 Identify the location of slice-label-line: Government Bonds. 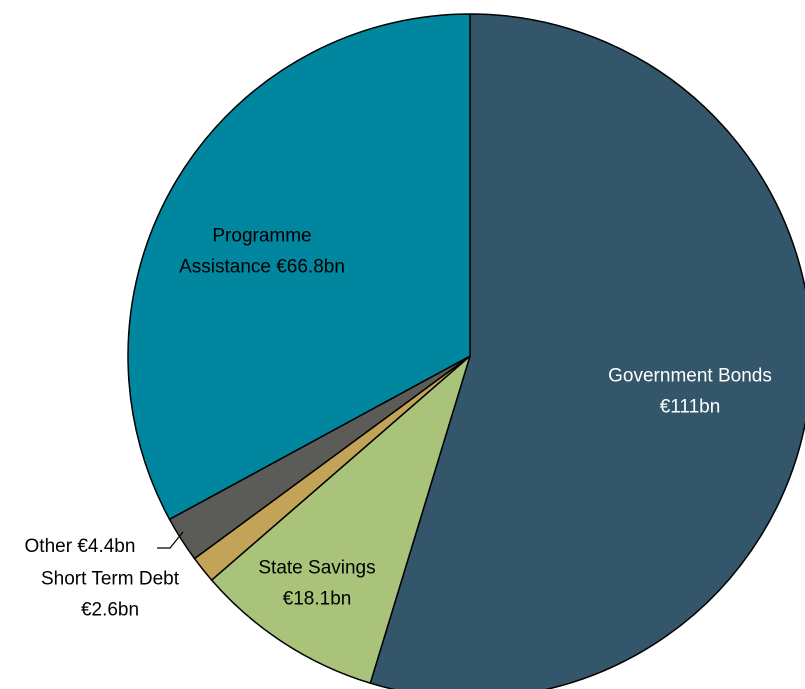
(690, 376).